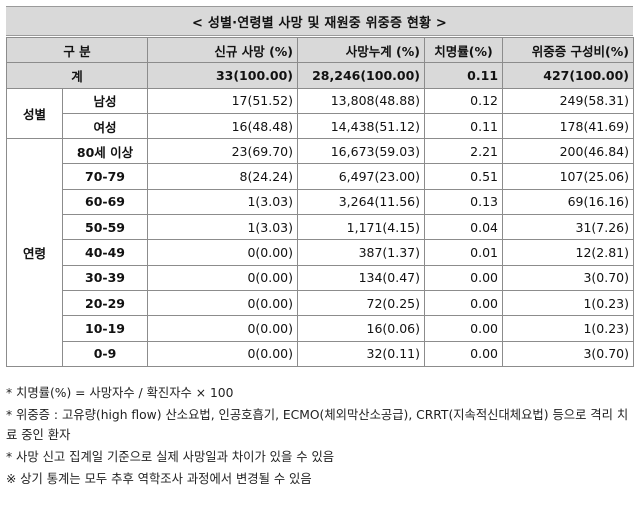 The image size is (643, 517). Describe the element at coordinates (105, 353) in the screenshot. I see `row-label: 0-9` at that location.